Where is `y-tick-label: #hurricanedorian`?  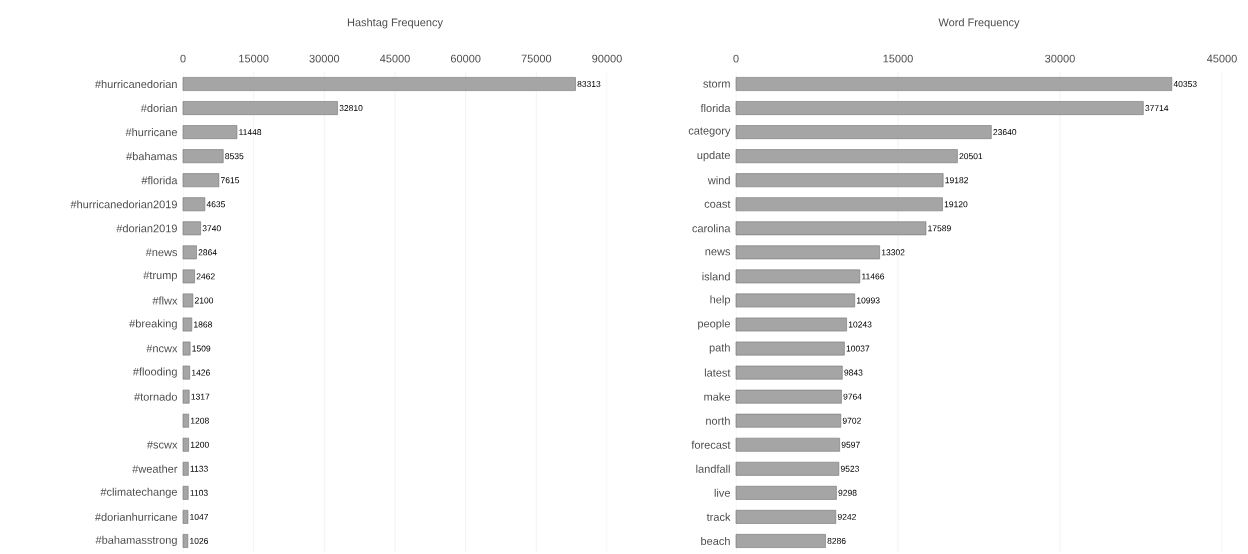
y-tick-label: #hurricanedorian is located at coordinates (135, 84).